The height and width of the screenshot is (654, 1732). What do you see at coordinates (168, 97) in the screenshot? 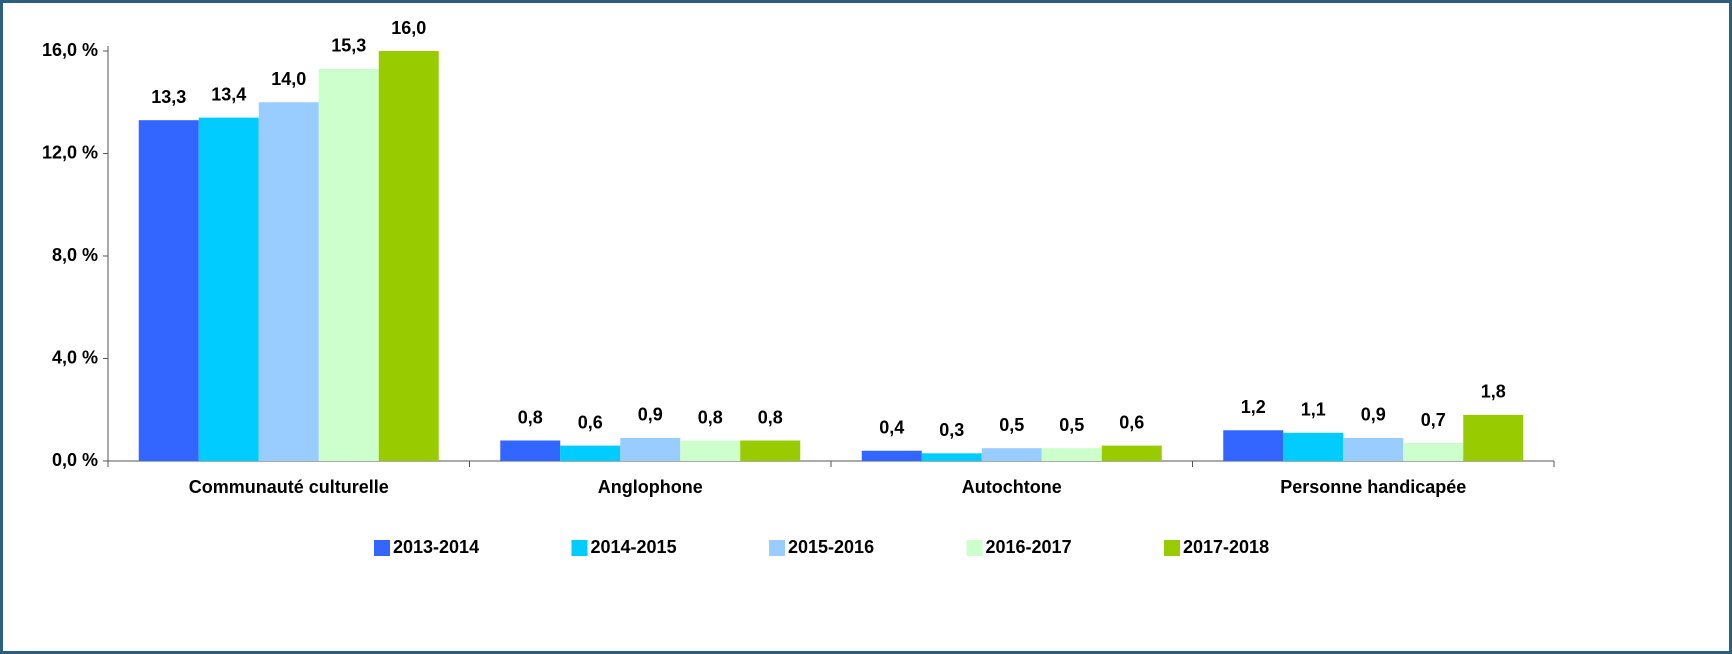
I see `value-label: 13,3` at bounding box center [168, 97].